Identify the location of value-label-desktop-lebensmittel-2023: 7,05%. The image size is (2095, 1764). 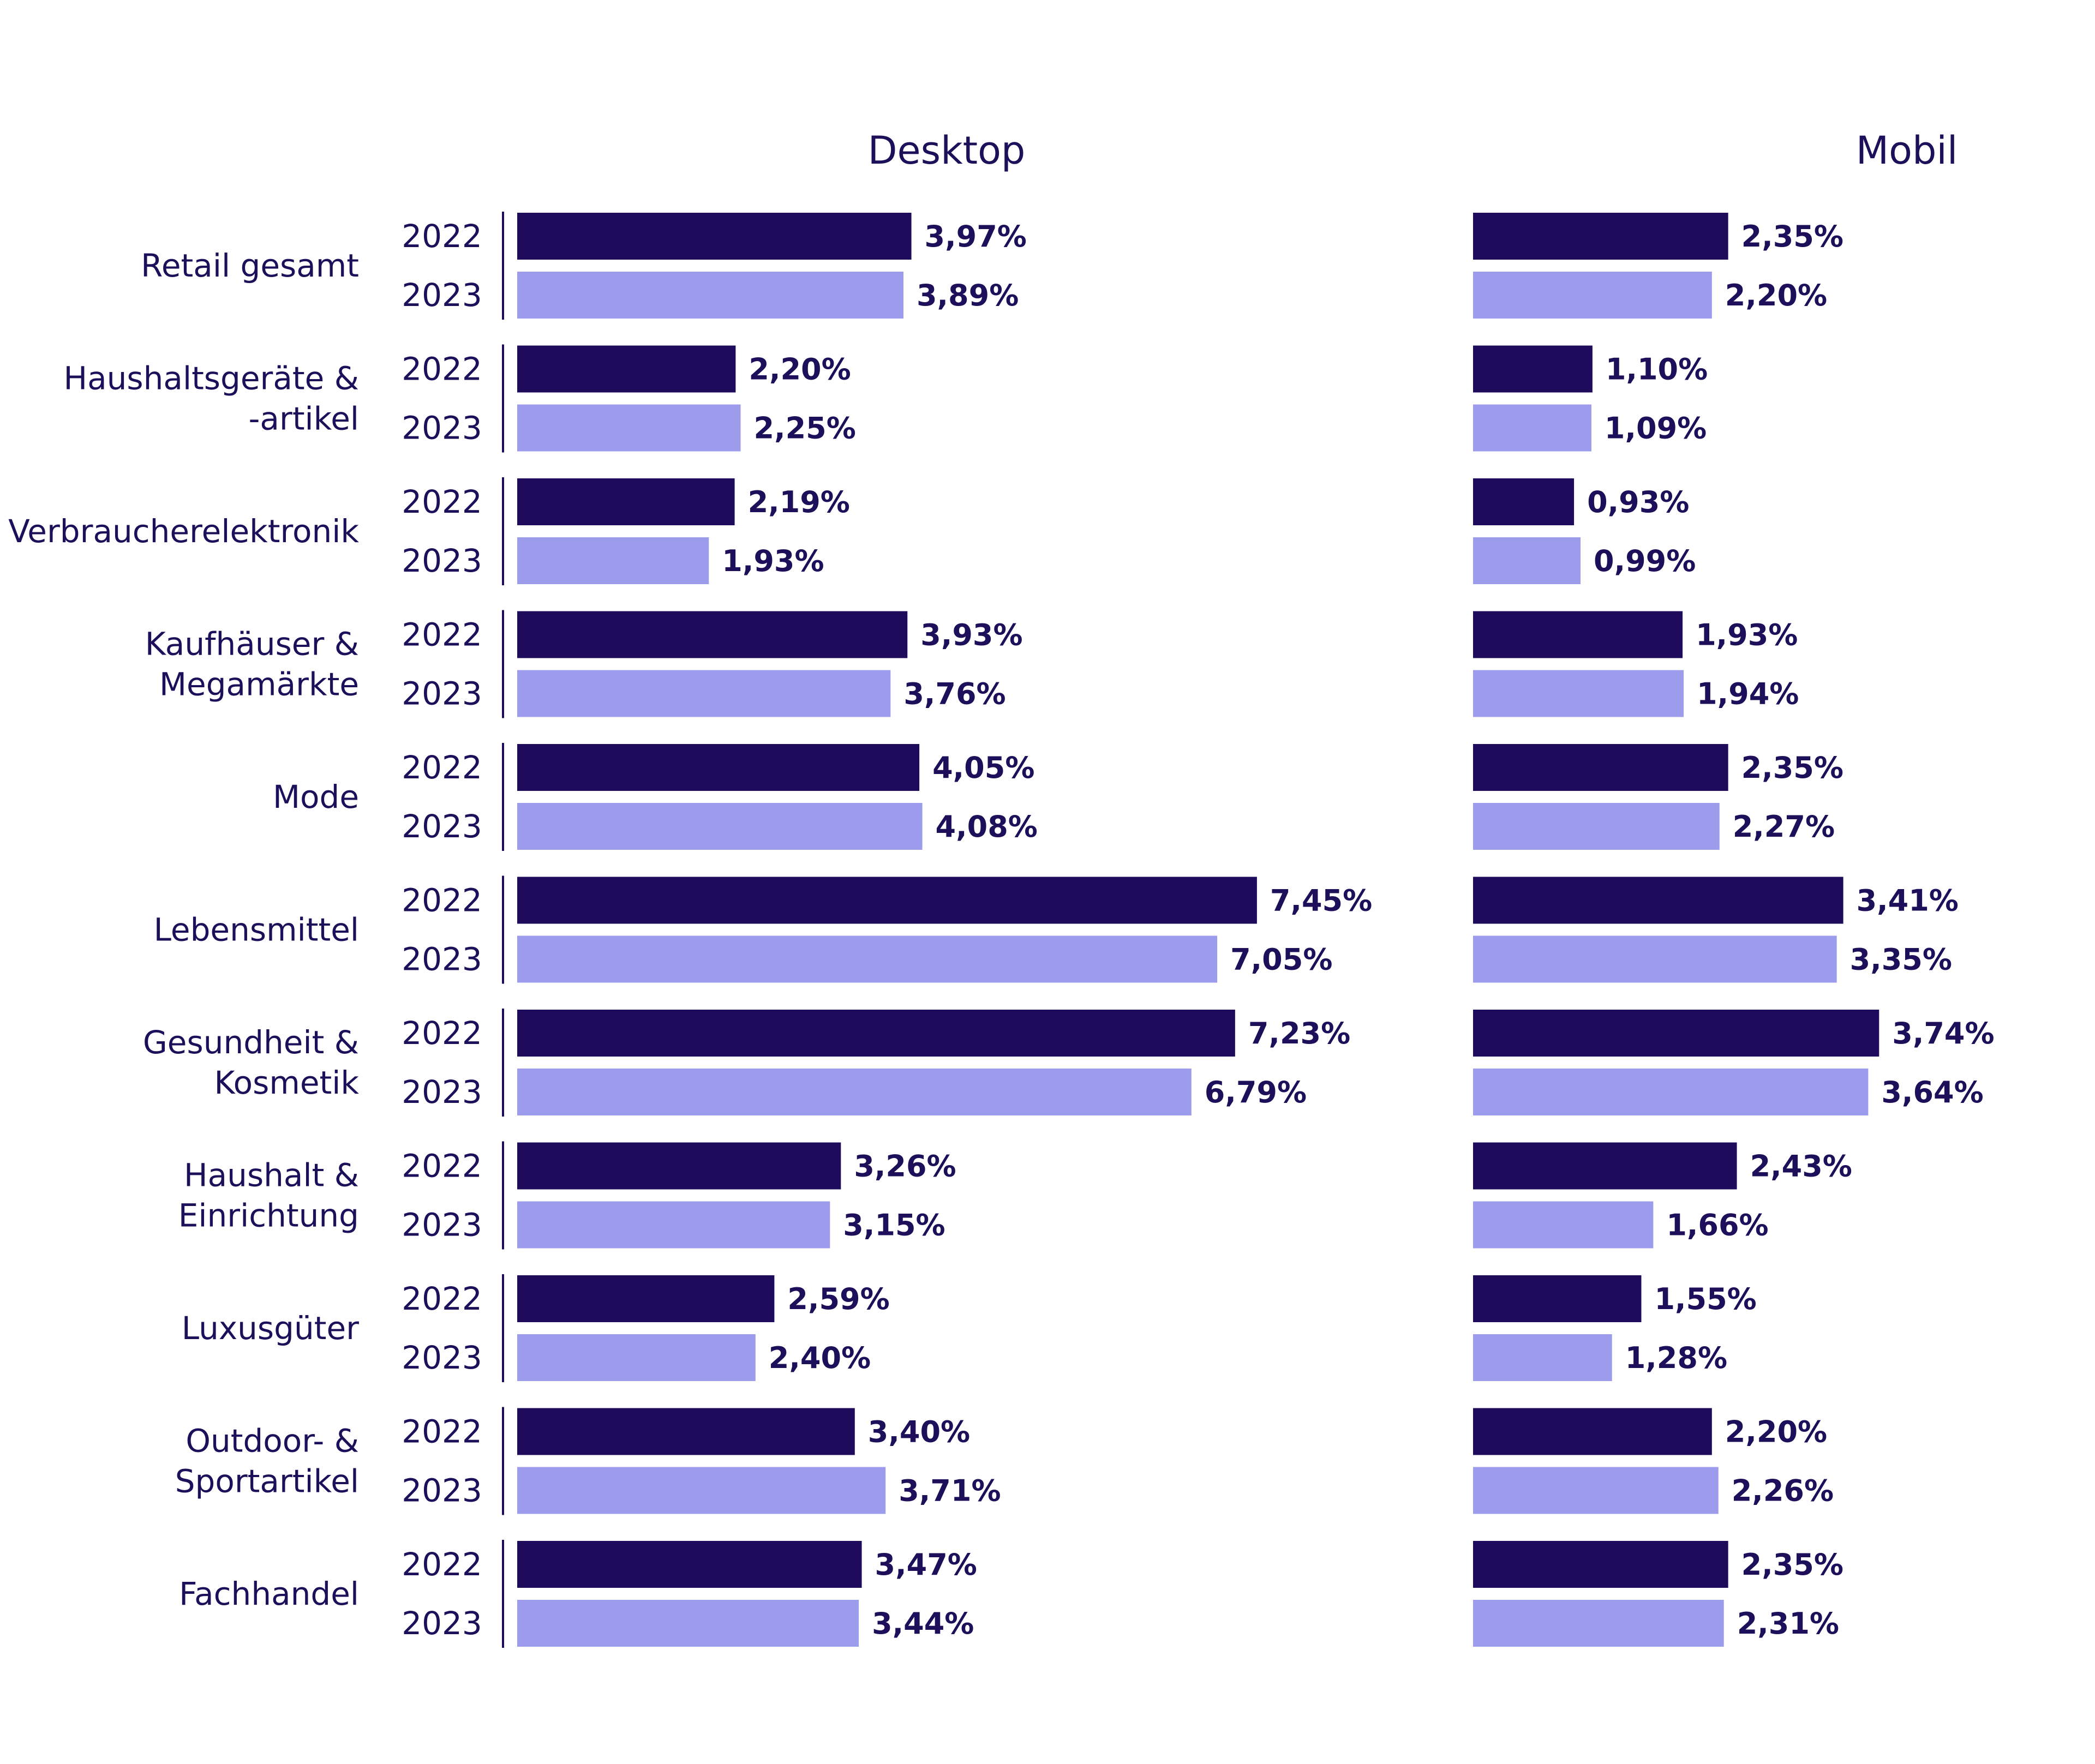
(1281, 960).